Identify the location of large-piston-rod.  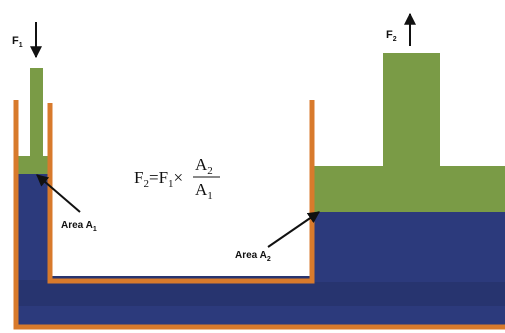
(411, 109).